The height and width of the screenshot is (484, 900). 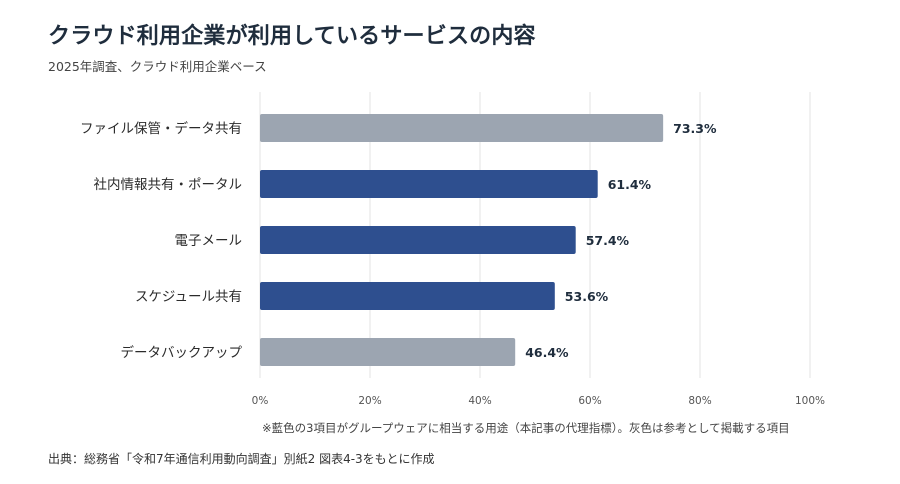 I want to click on category-label: 電子メール, so click(x=209, y=241).